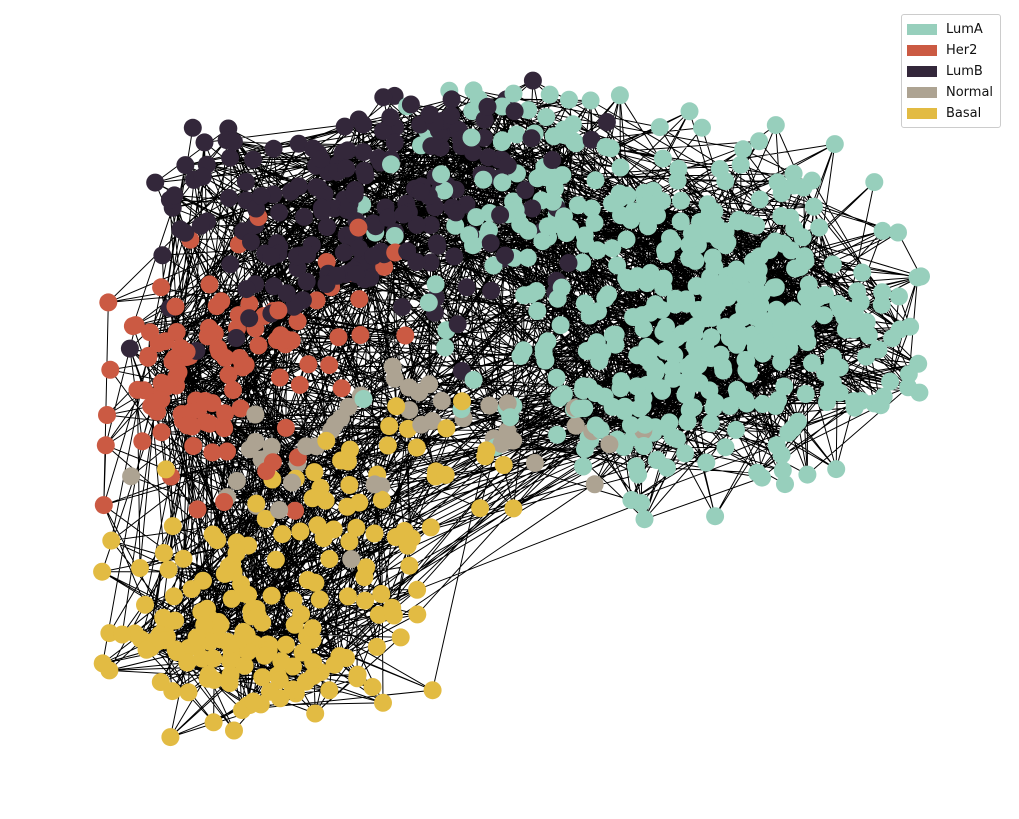  I want to click on legend-item-basal: Basal, so click(951, 113).